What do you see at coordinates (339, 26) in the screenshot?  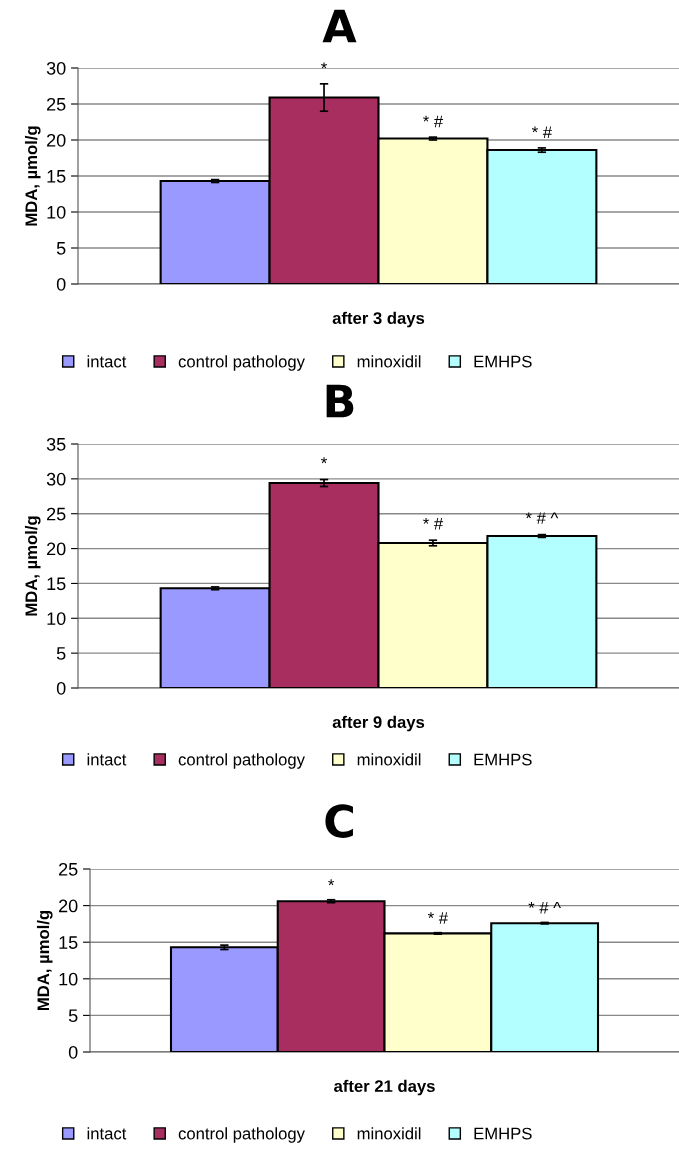 I see `chart-title: A` at bounding box center [339, 26].